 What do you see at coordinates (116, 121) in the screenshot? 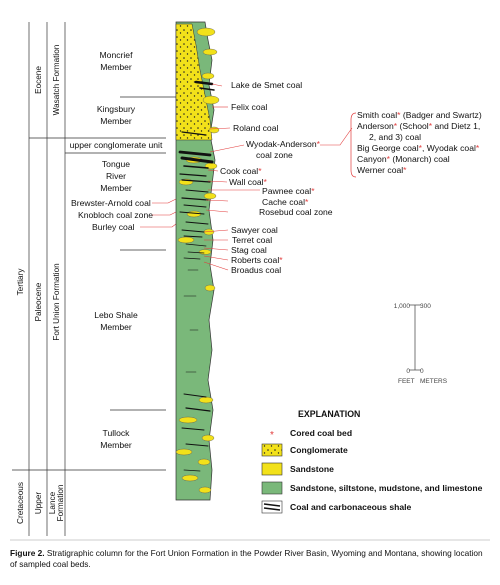
I see `kingsbury-line-2: Member` at bounding box center [116, 121].